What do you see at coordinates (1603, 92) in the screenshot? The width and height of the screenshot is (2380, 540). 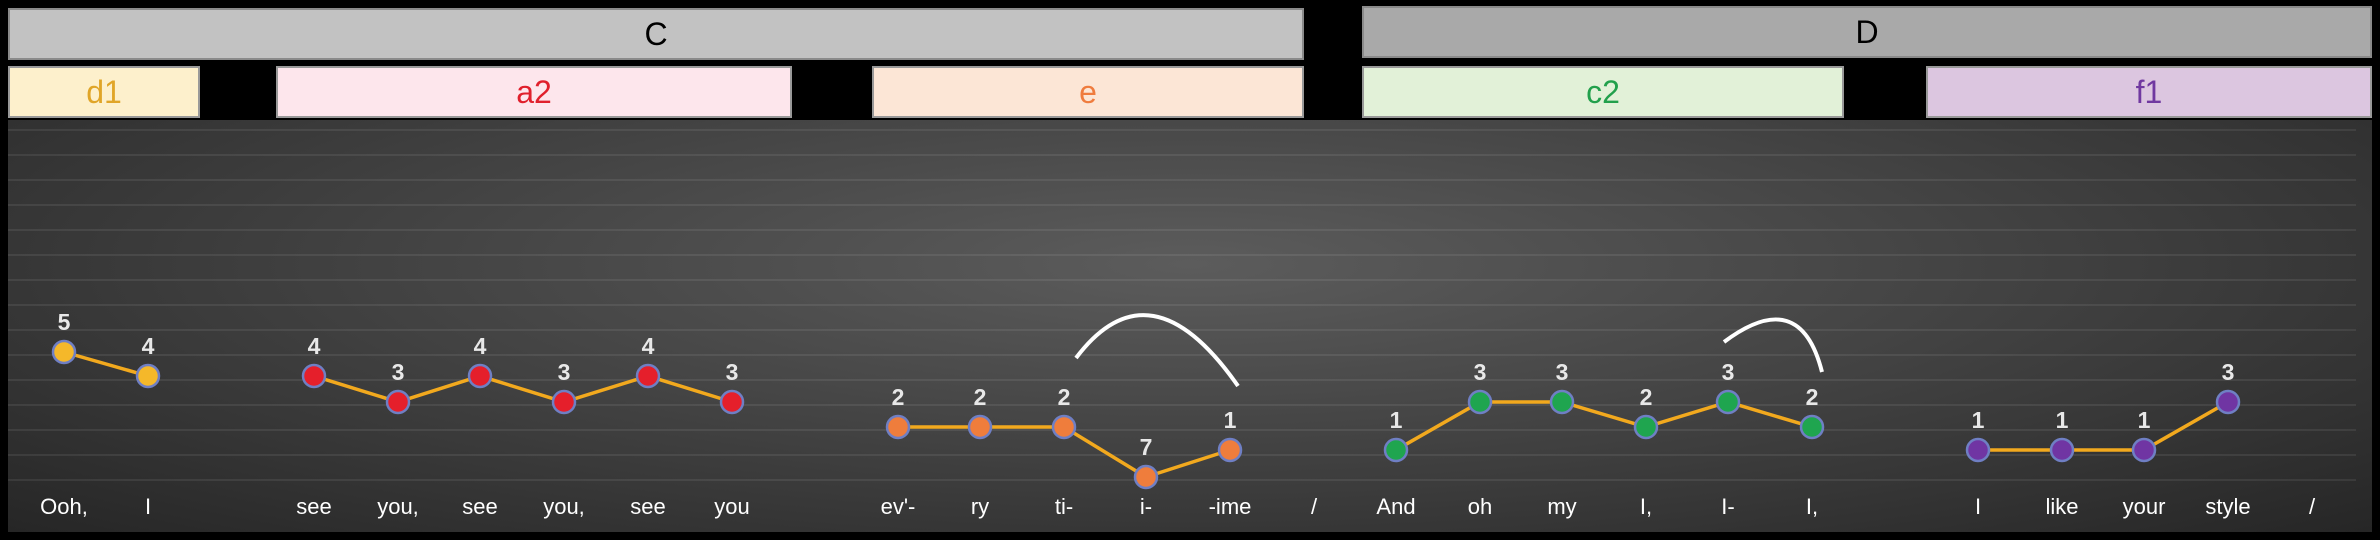 I see `key-label-c2: c2` at bounding box center [1603, 92].